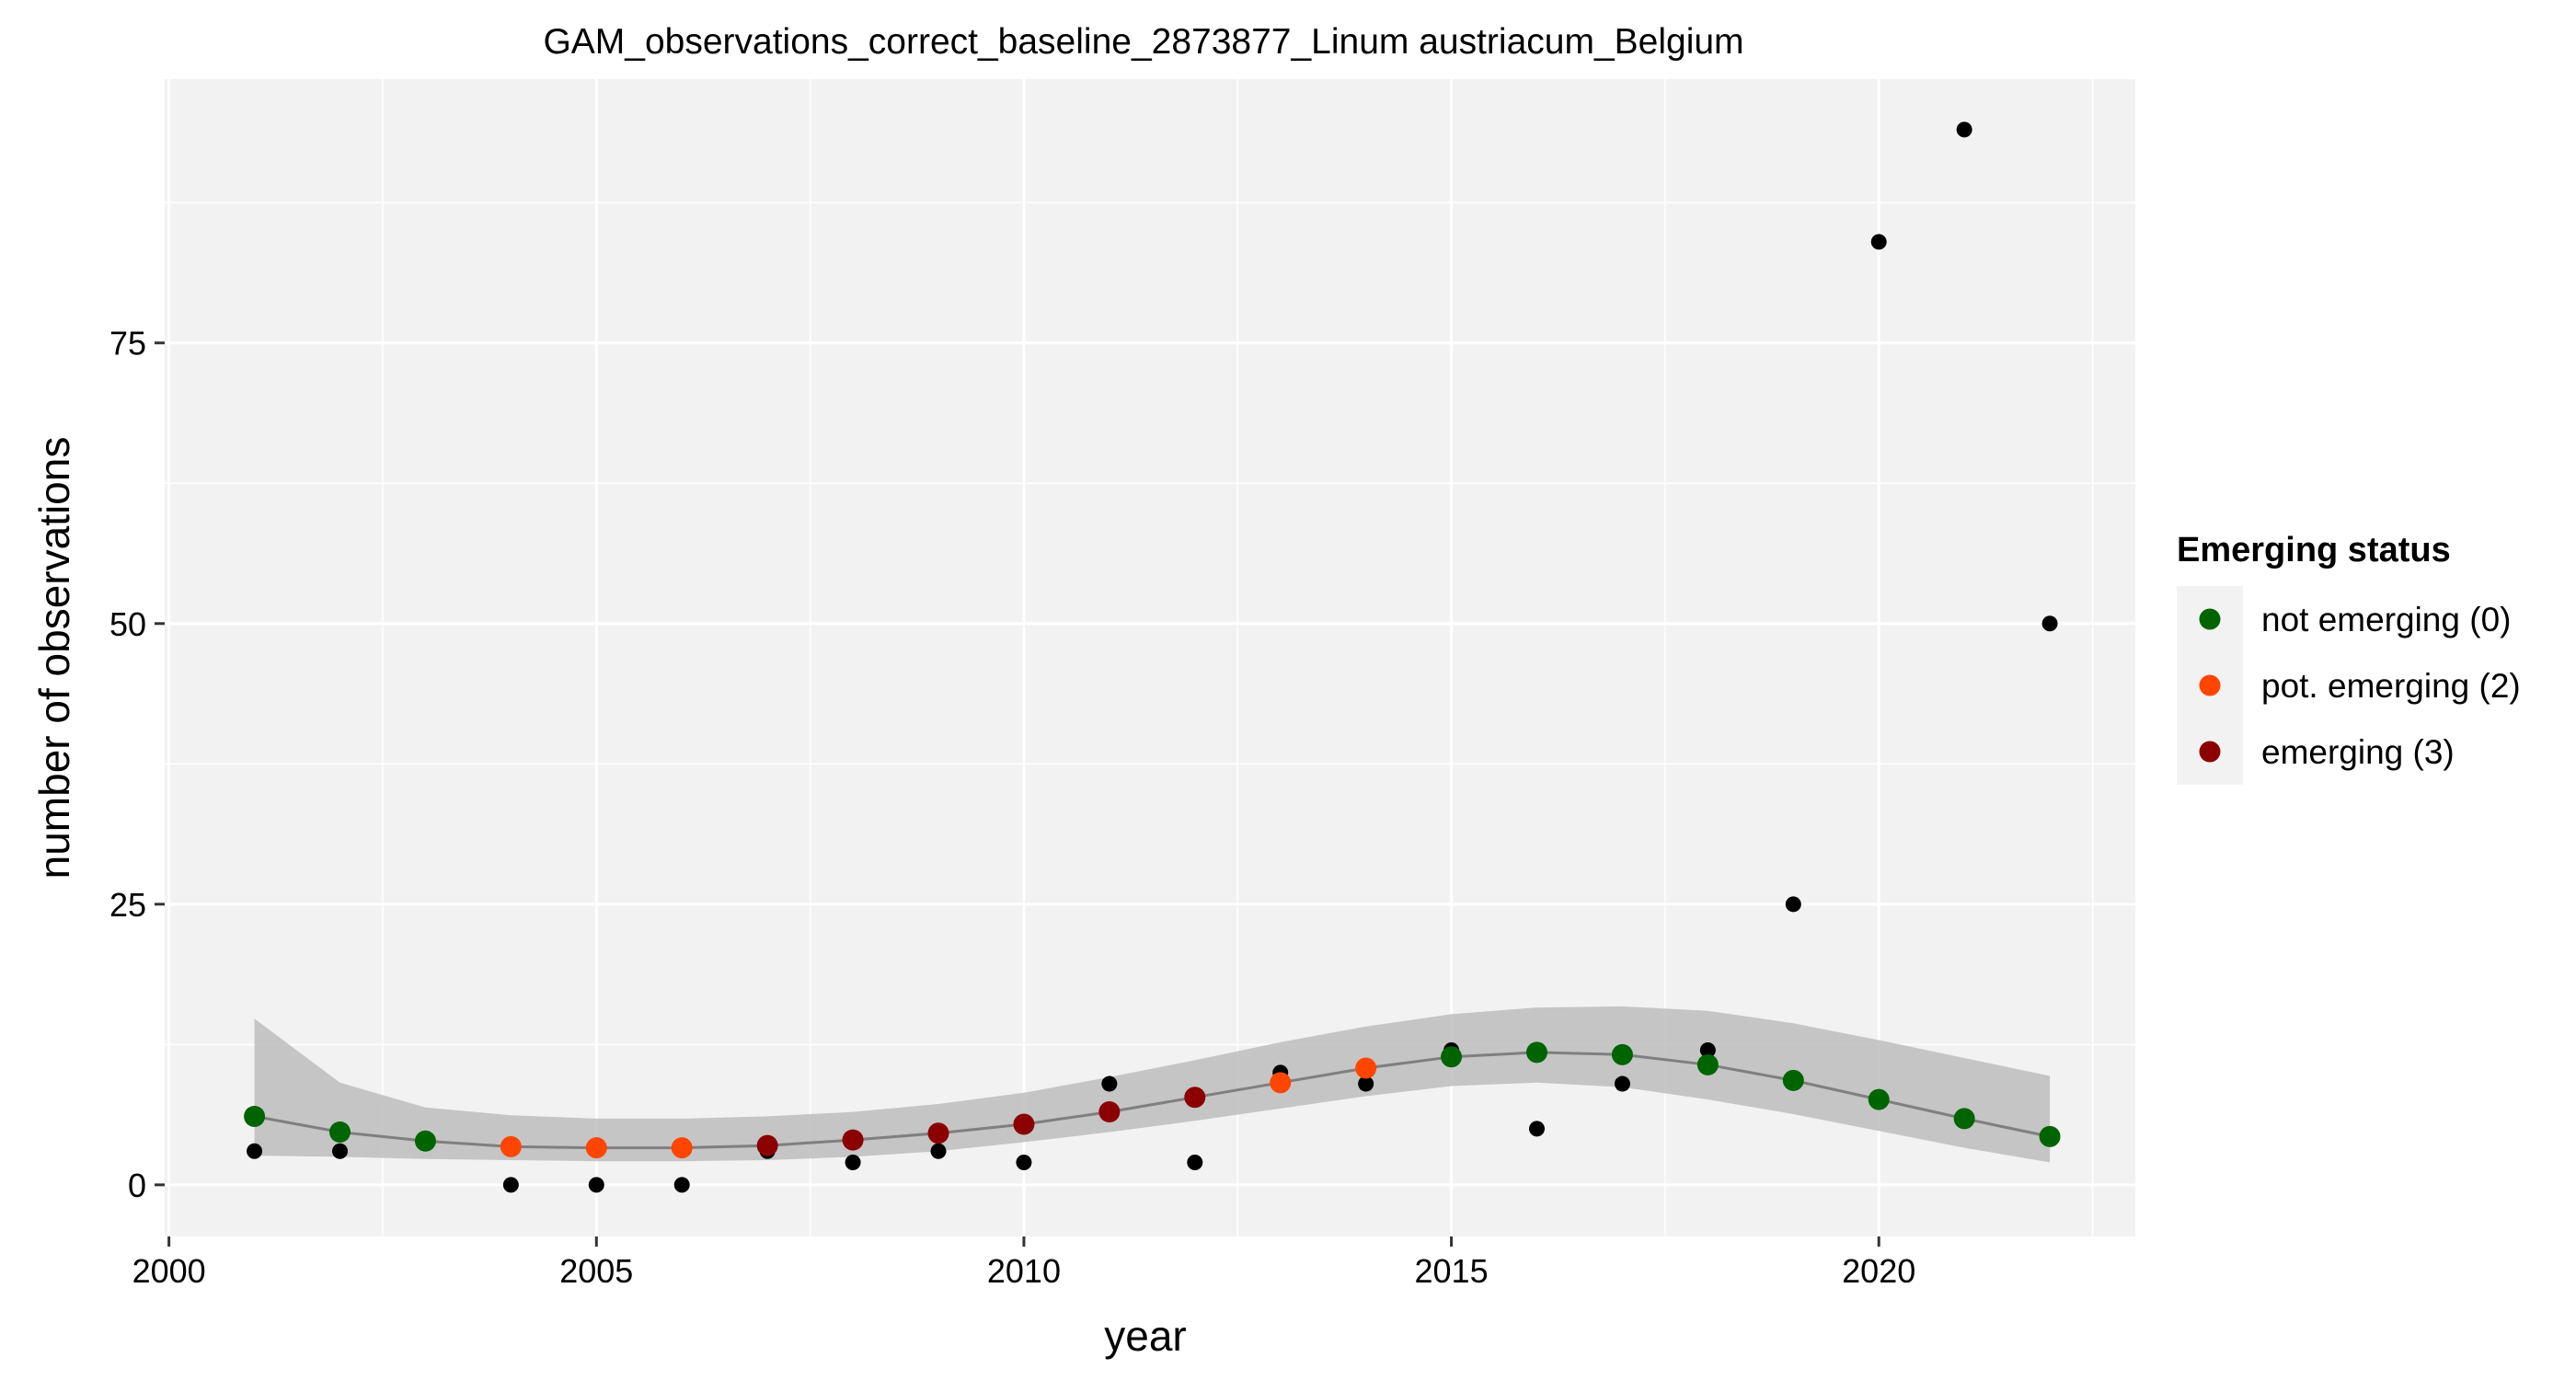  What do you see at coordinates (2314, 550) in the screenshot?
I see `legend-title: Emerging status` at bounding box center [2314, 550].